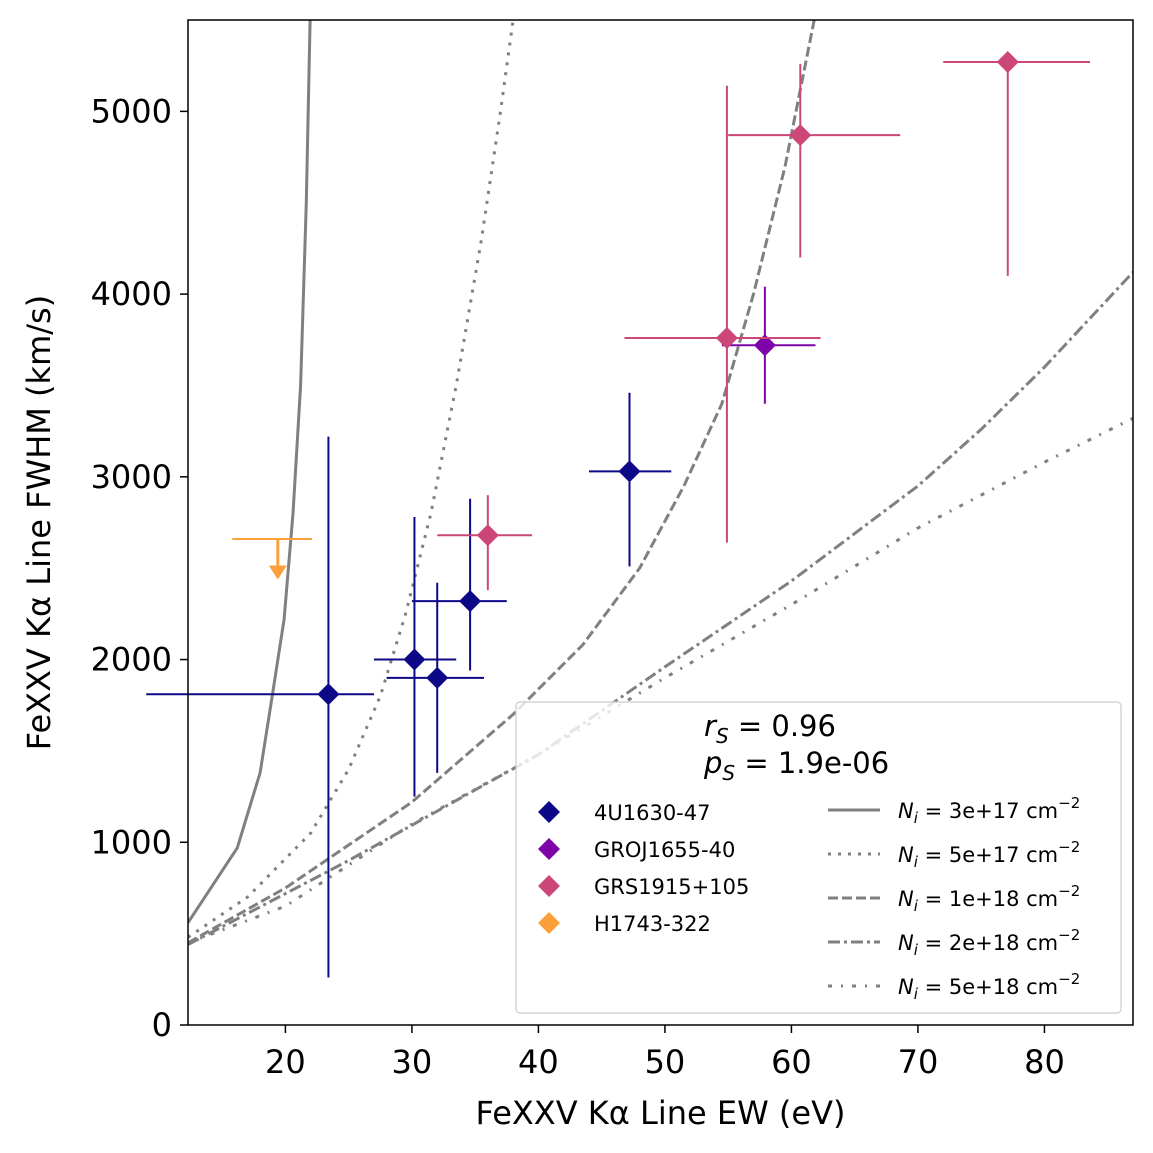  Describe the element at coordinates (277, 572) in the screenshot. I see `upper-limit-arrow-icon` at that location.